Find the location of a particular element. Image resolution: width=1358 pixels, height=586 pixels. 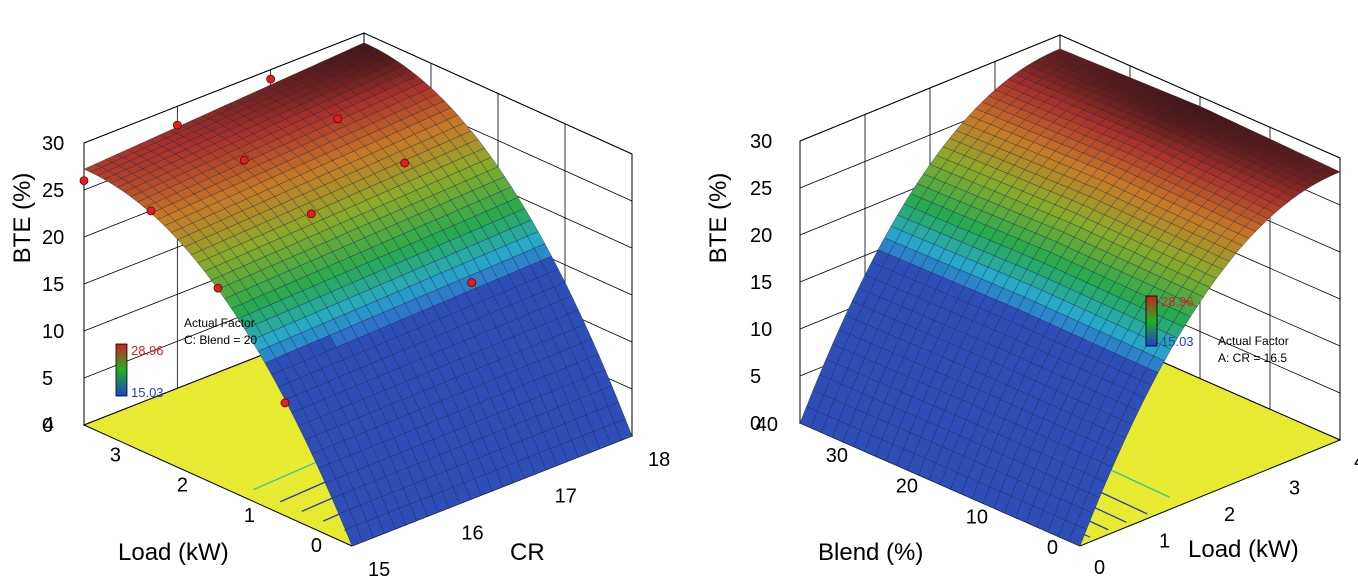

left-y-tick-label: 17 is located at coordinates (566, 497).